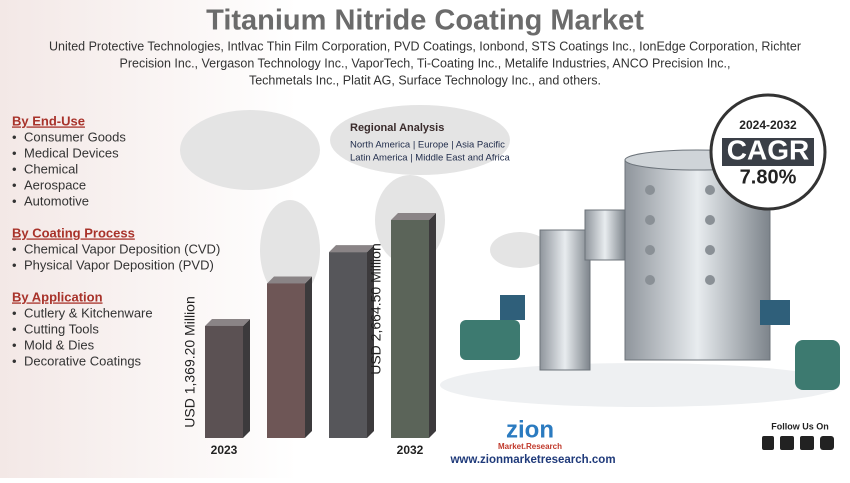 The image size is (850, 483). What do you see at coordinates (807, 443) in the screenshot?
I see `linkedin-icon` at bounding box center [807, 443].